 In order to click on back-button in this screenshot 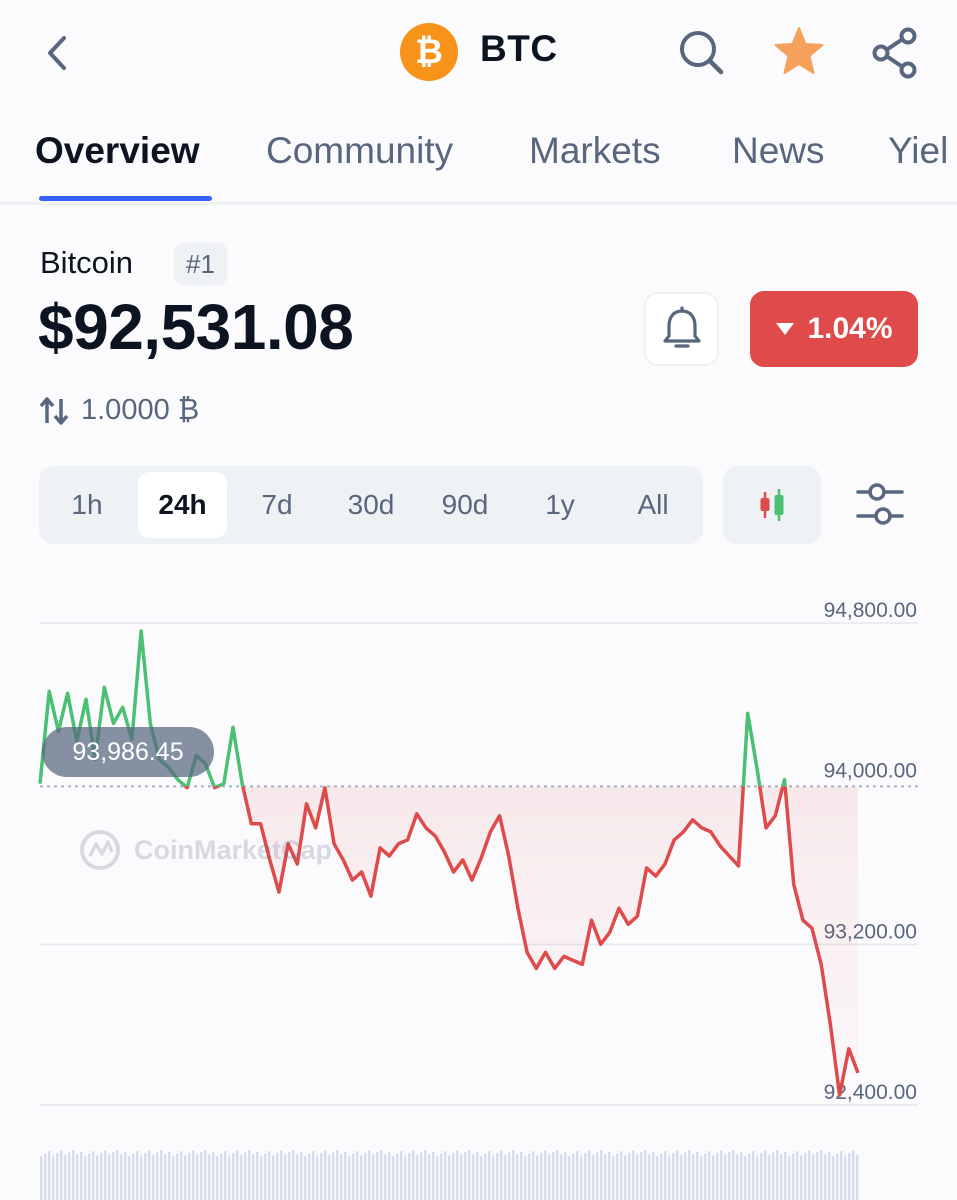, I will do `click(58, 53)`.